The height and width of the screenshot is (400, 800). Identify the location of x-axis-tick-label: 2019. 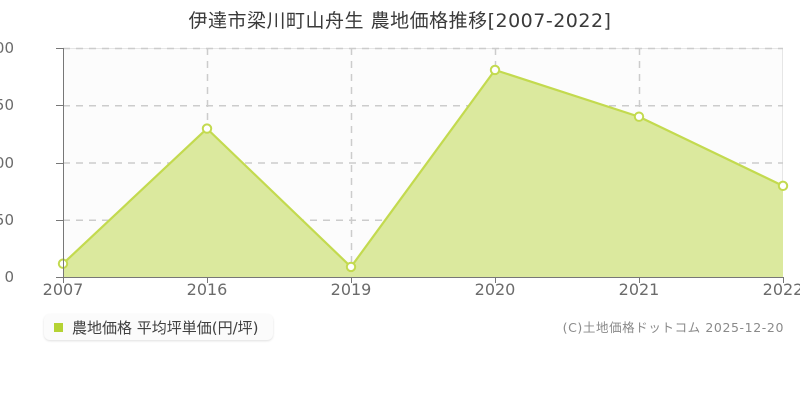
(351, 289).